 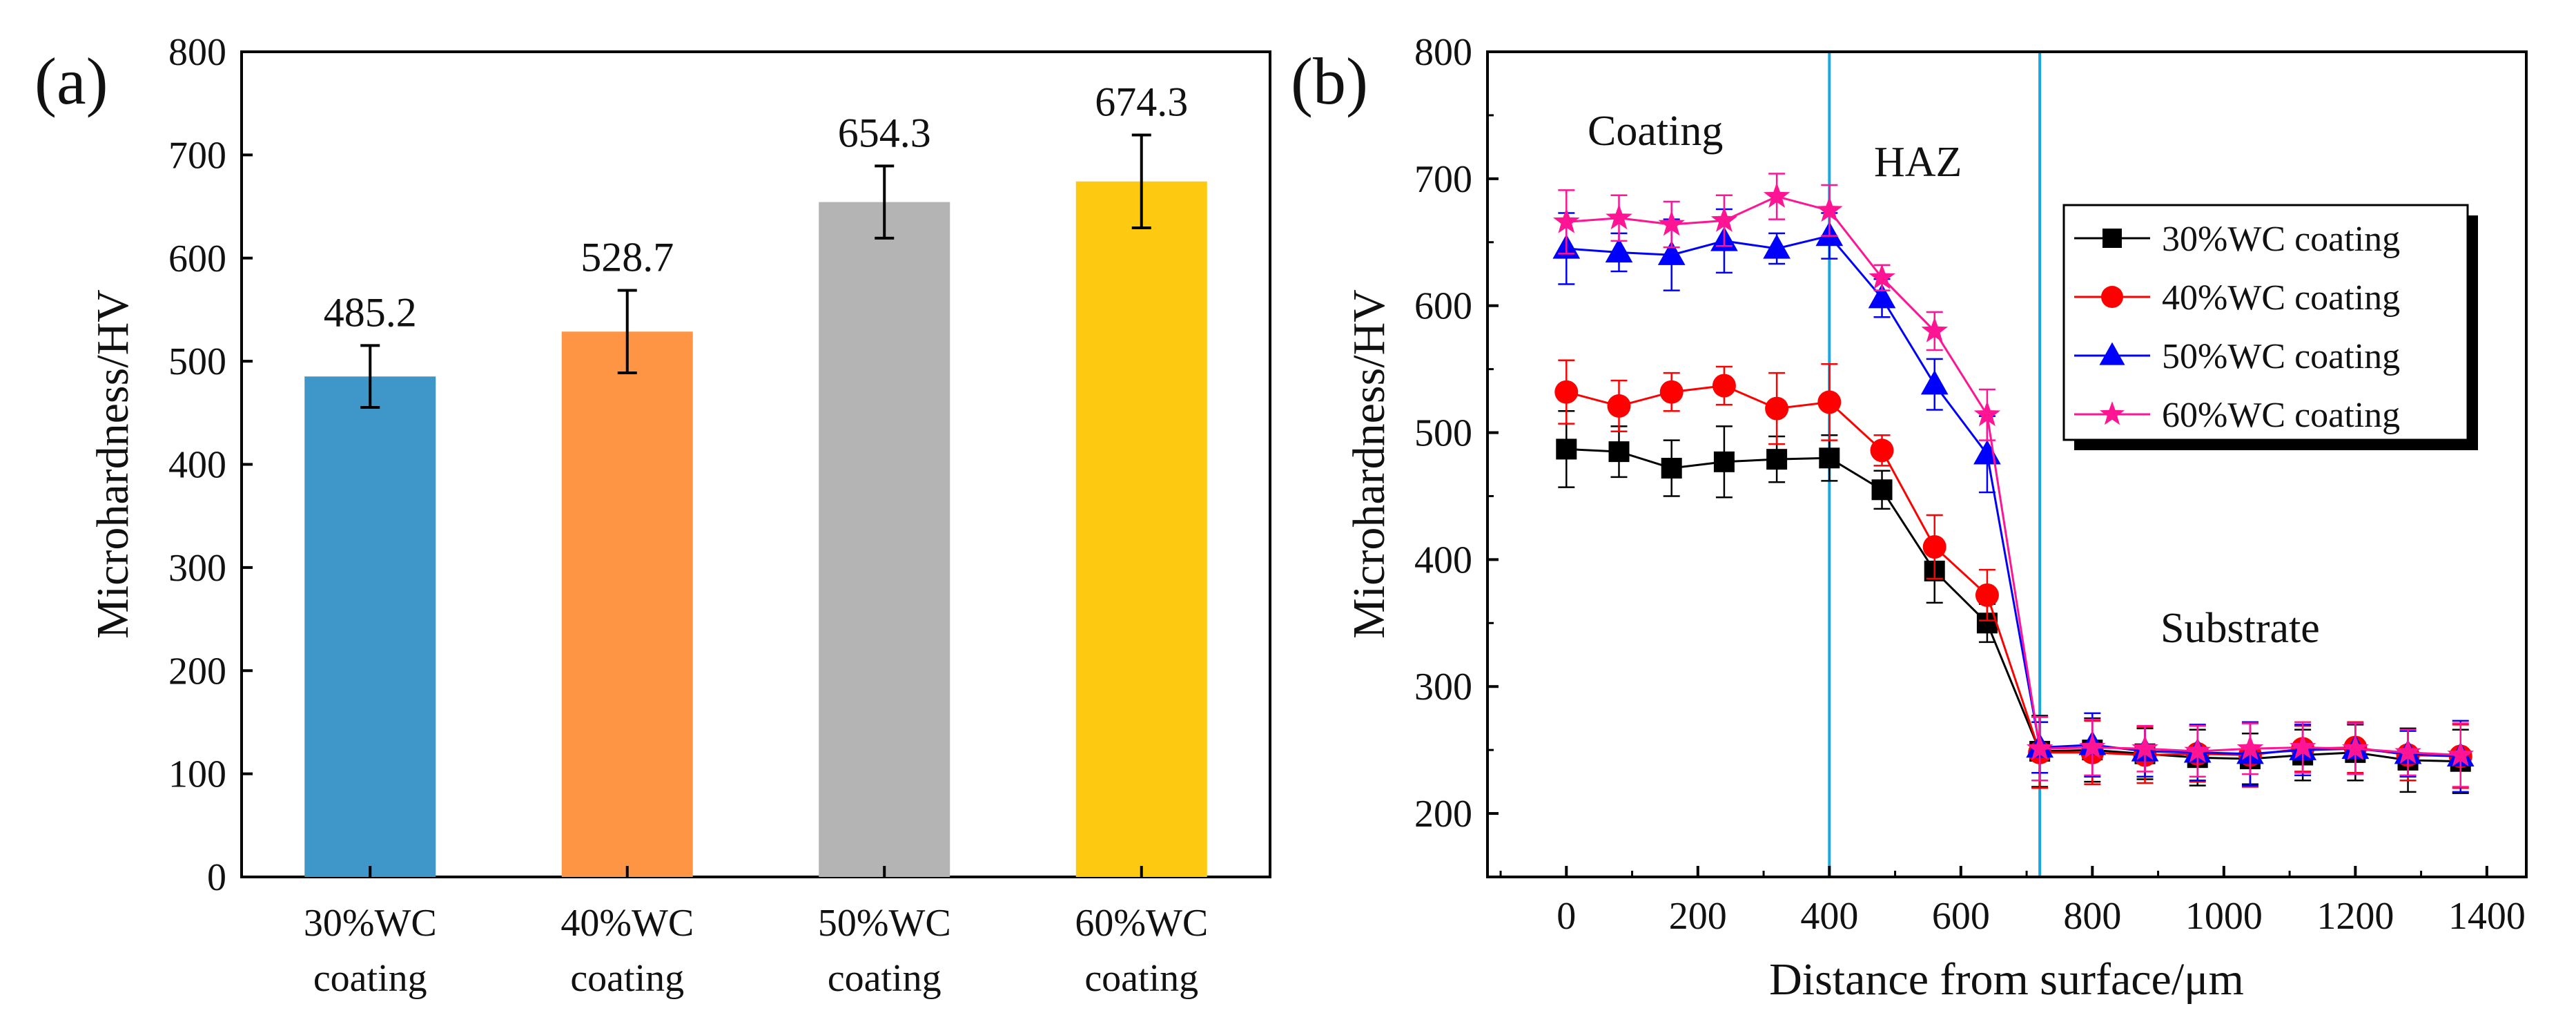 What do you see at coordinates (2281, 239) in the screenshot?
I see `legend-label: 30%WC coating` at bounding box center [2281, 239].